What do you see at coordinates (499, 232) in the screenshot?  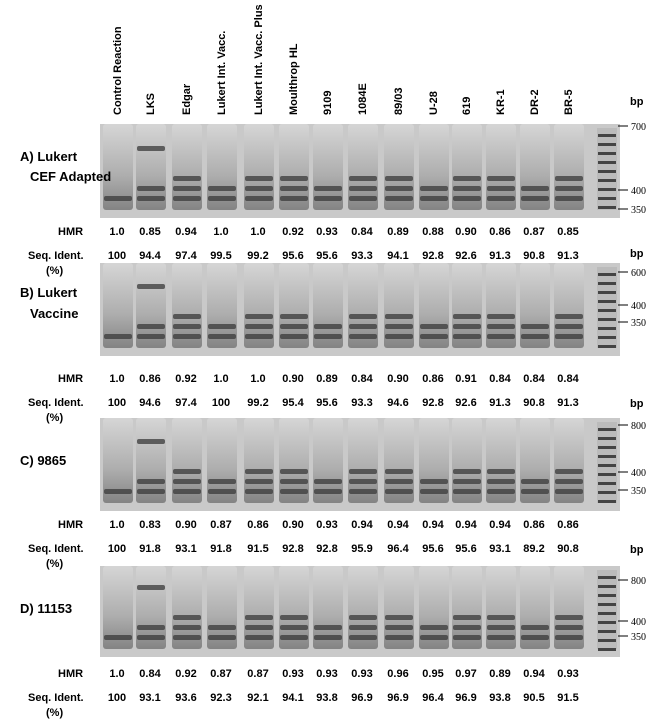 I see `hmr-value: 0.86` at bounding box center [499, 232].